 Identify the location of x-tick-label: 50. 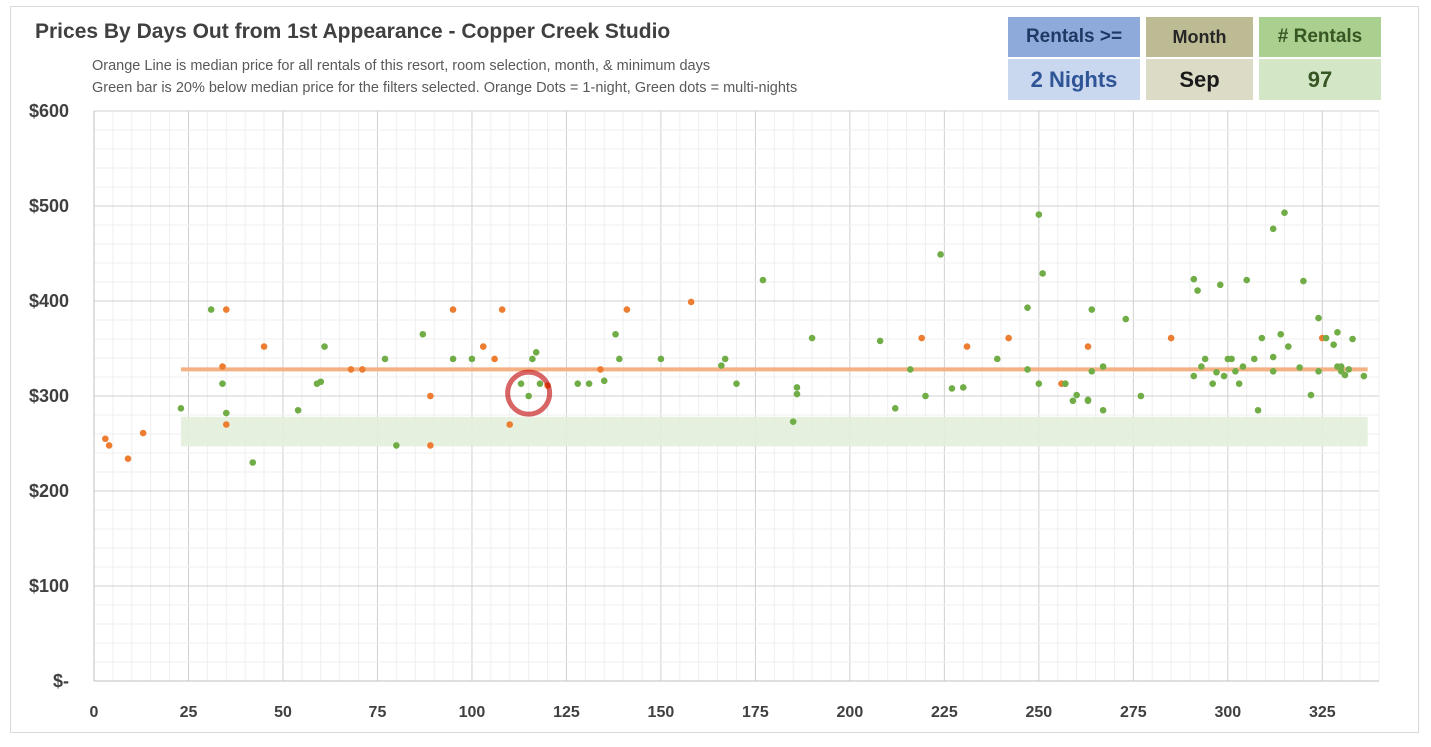
(283, 712).